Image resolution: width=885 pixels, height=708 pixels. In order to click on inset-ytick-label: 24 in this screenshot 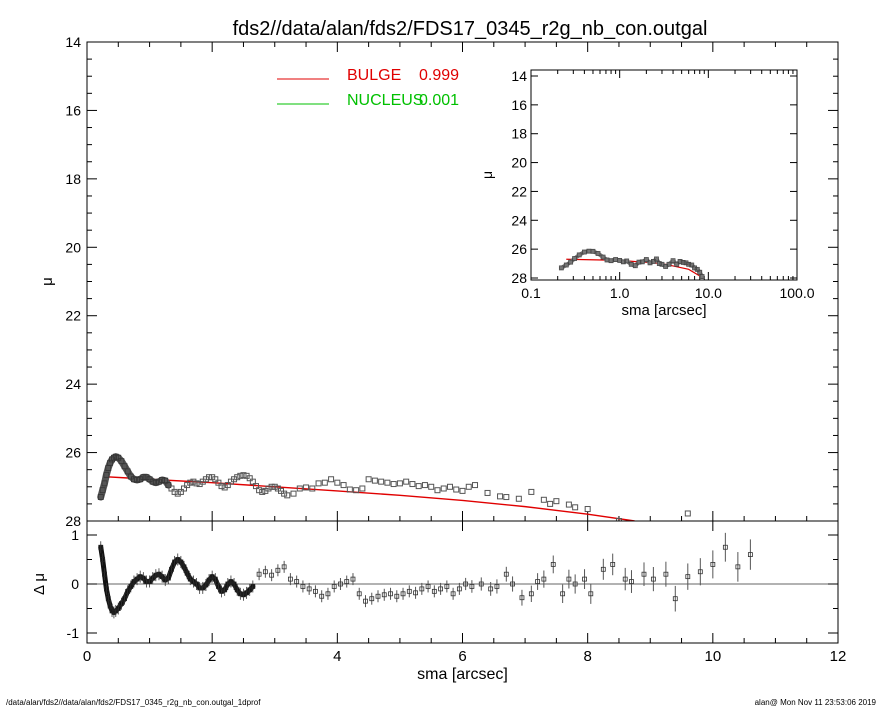, I will do `click(519, 220)`.